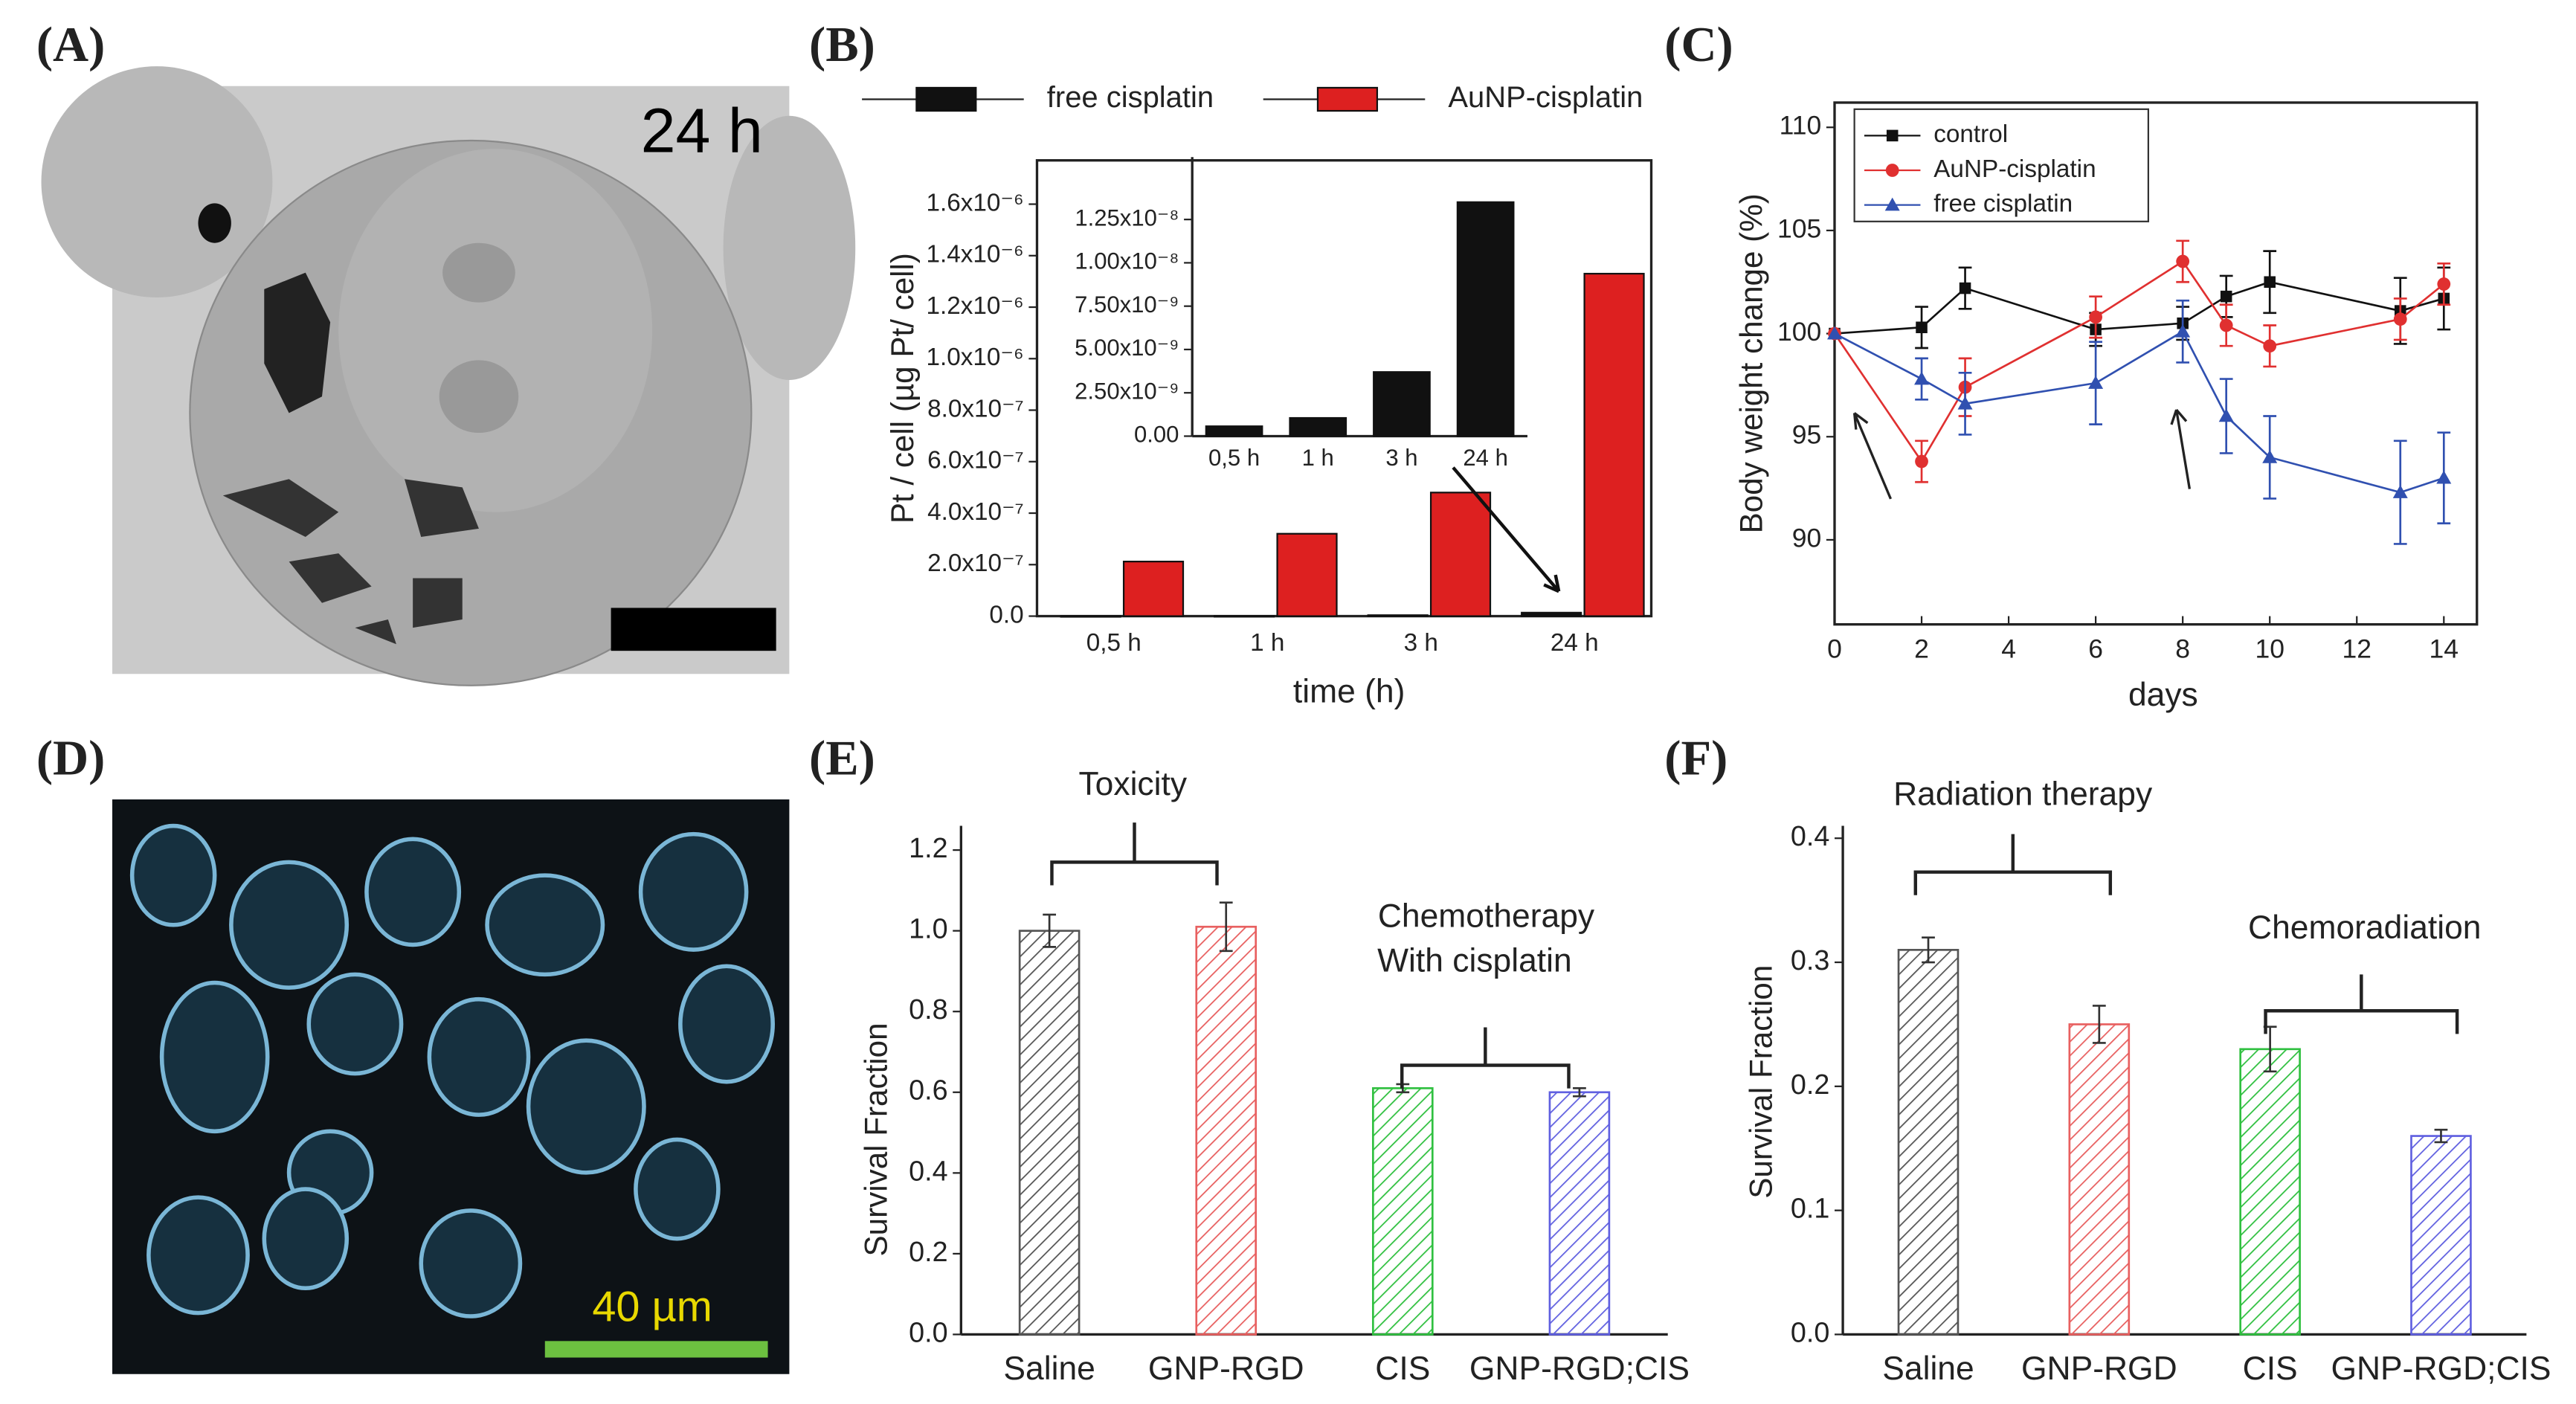 The width and height of the screenshot is (2576, 1404). I want to click on y-tick-label: 95, so click(1807, 435).